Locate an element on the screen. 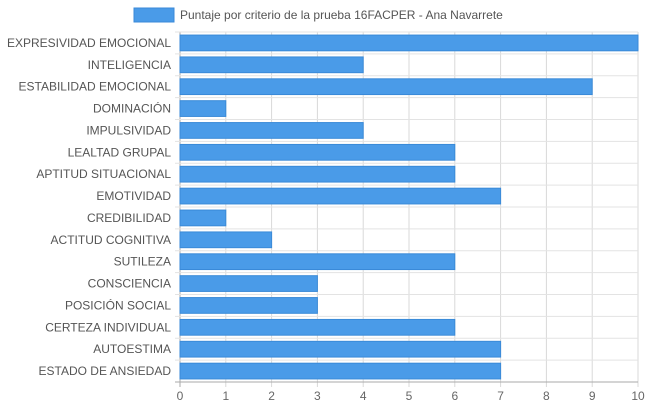  x-tick-label: 10 is located at coordinates (638, 396).